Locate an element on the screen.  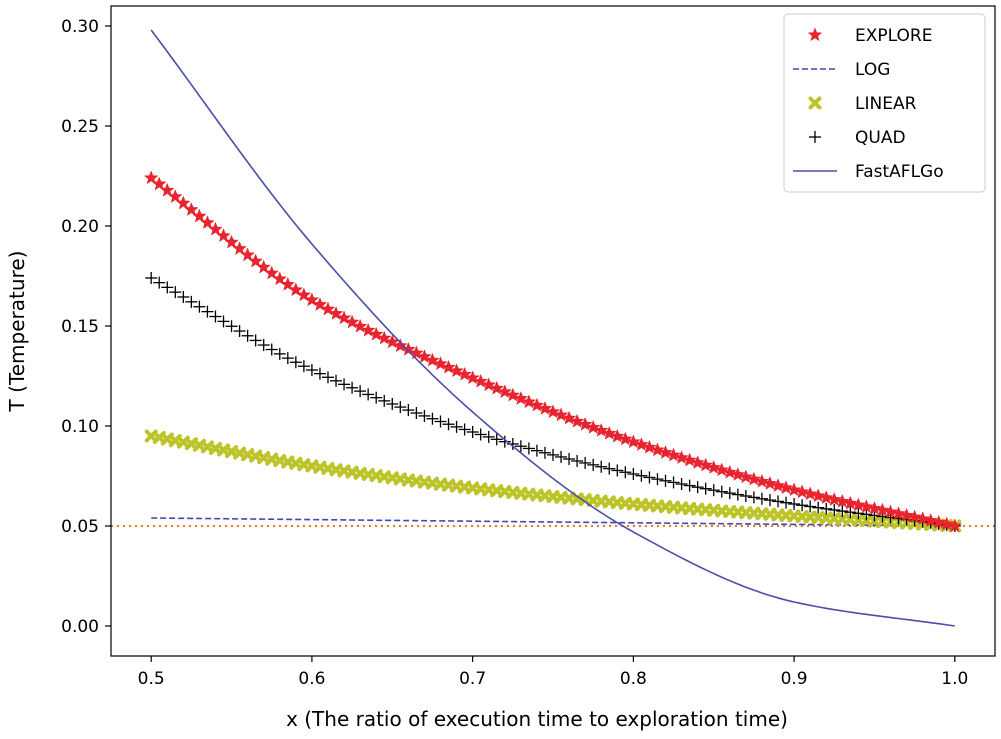
legend-label-explore: EXPLORE is located at coordinates (893, 36).